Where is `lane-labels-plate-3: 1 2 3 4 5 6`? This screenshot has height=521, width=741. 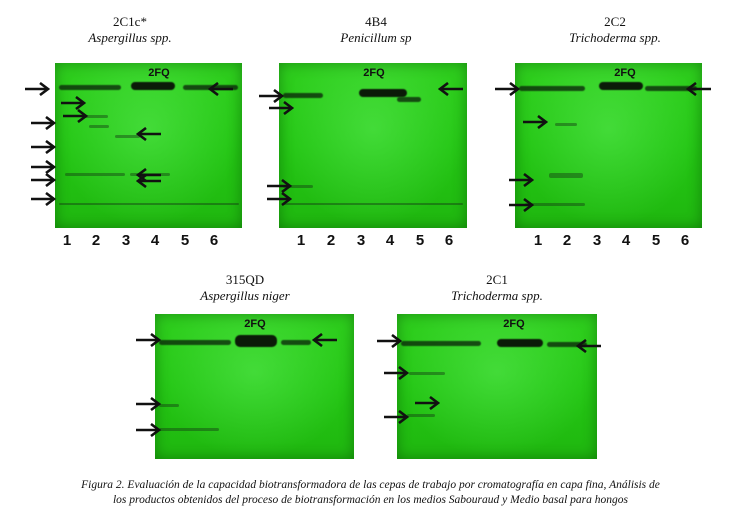 lane-labels-plate-3: 1 2 3 4 5 6 is located at coordinates (608, 242).